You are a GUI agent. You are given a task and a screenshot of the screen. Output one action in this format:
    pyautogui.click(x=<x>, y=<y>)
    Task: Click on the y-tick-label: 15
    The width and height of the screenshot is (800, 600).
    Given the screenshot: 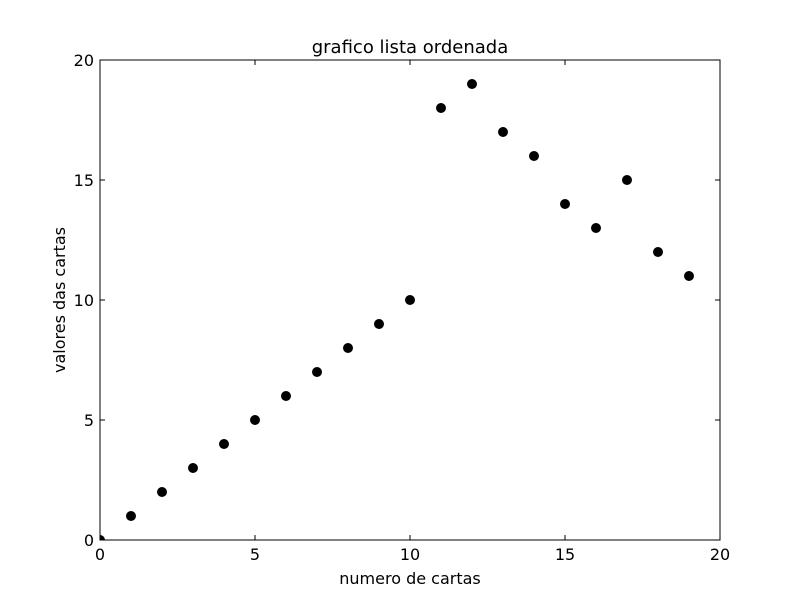 What is the action you would take?
    pyautogui.click(x=84, y=180)
    